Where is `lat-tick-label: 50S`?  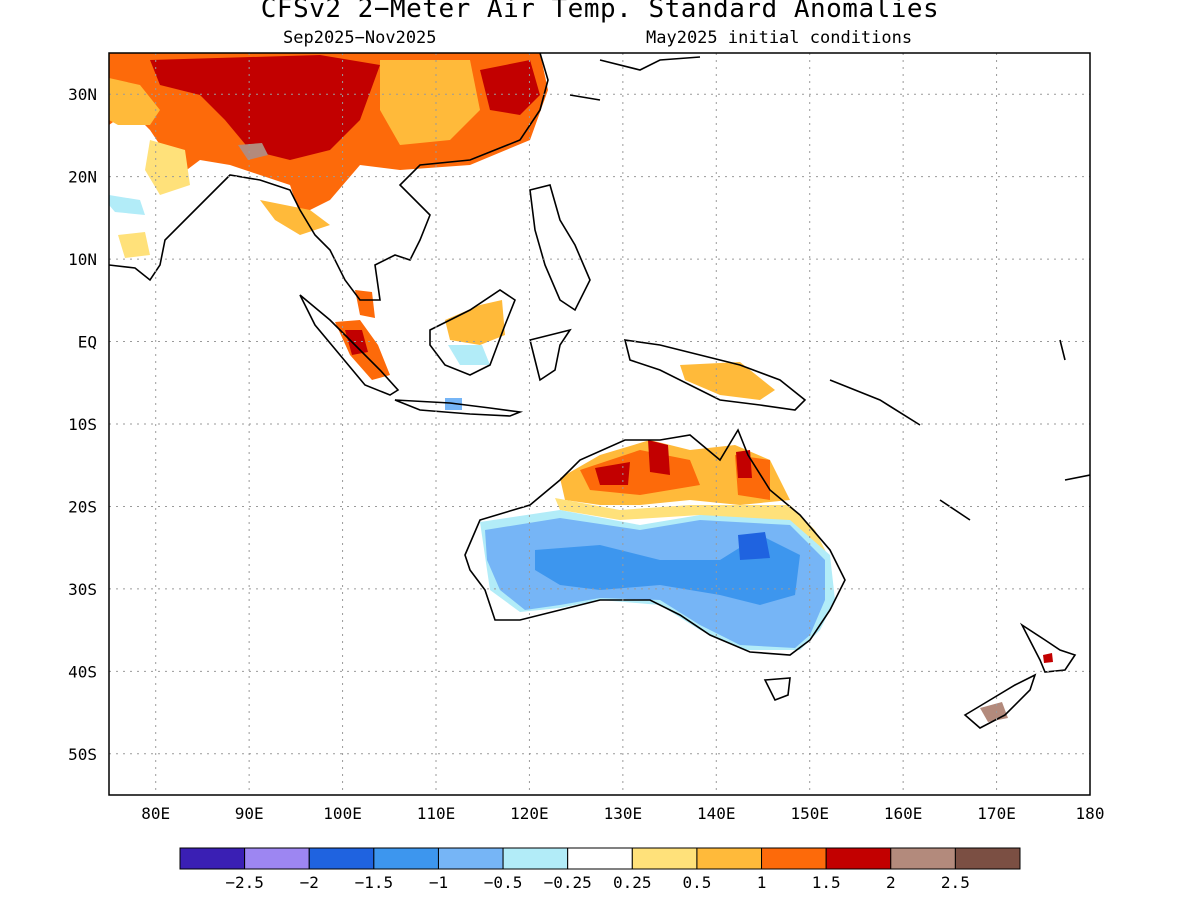 lat-tick-label: 50S is located at coordinates (82, 754).